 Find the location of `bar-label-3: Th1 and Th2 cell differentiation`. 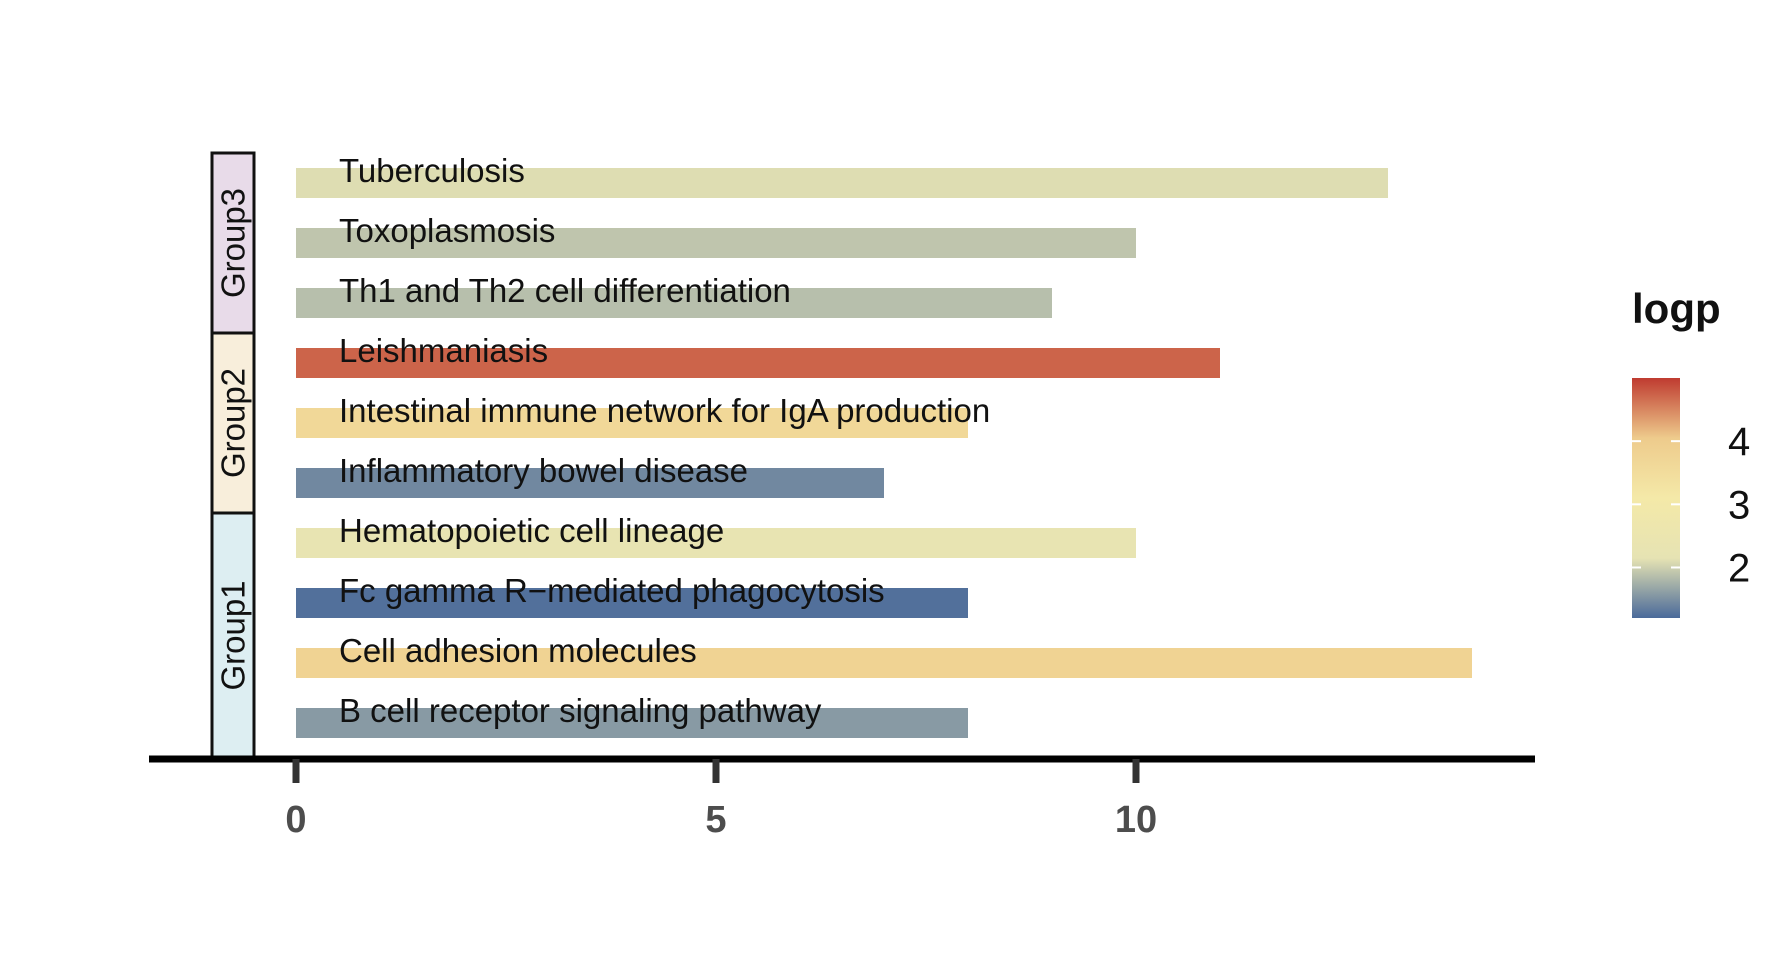

bar-label-3: Th1 and Th2 cell differentiation is located at coordinates (565, 290).